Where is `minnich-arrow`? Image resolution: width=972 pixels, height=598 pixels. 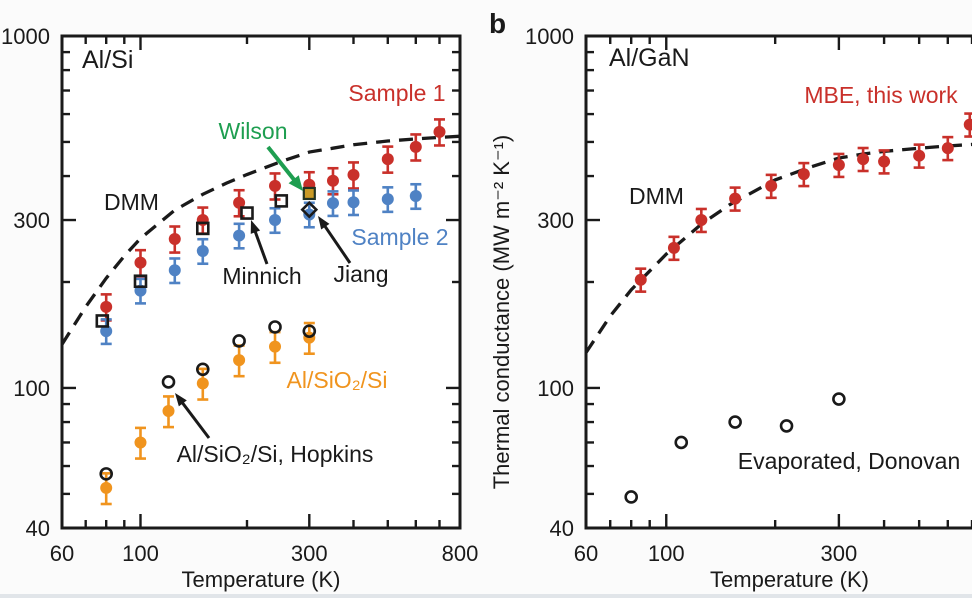
minnich-arrow is located at coordinates (259, 242).